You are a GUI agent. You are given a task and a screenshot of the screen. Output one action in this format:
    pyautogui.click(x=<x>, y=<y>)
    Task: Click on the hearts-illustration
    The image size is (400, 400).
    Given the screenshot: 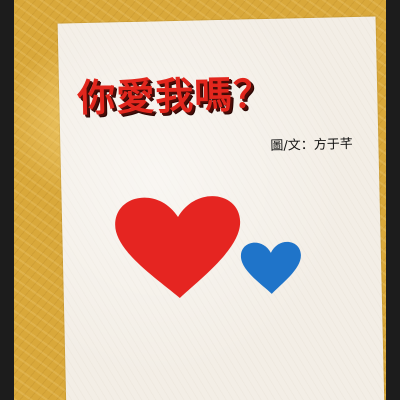 What is the action you would take?
    pyautogui.click(x=208, y=247)
    